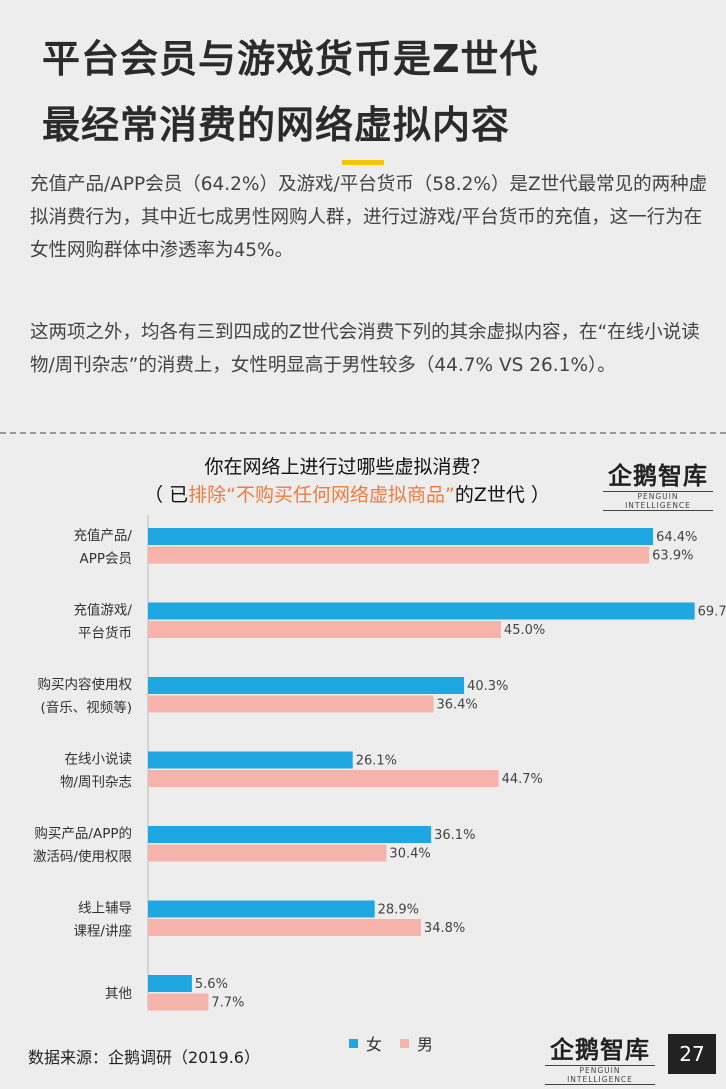 This screenshot has height=1089, width=726. Describe the element at coordinates (502, 495) in the screenshot. I see `note-suffix: 的Z世代 ）` at that location.